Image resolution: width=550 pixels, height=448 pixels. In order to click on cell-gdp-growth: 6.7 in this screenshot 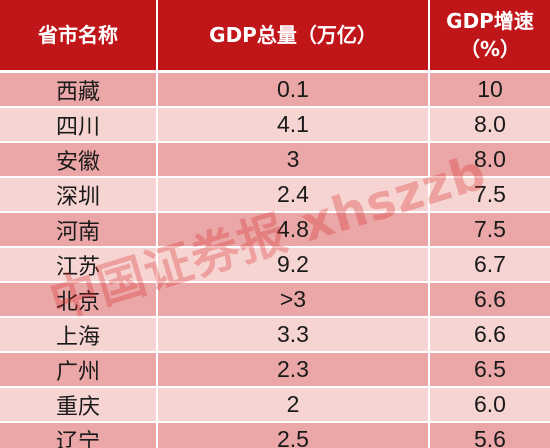, I will do `click(489, 265)`.